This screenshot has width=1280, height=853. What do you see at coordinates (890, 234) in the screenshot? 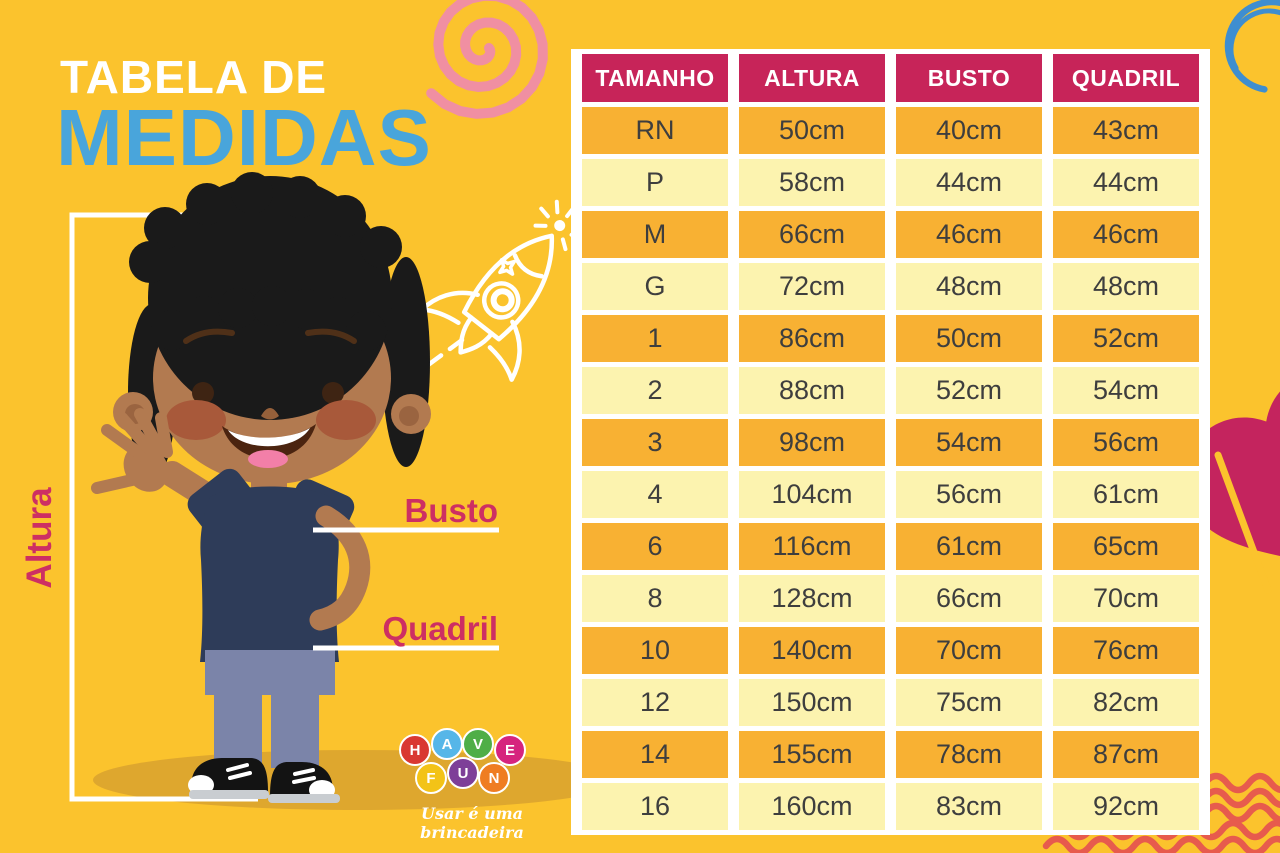
I see `table-row: M 66cm 46cm 46cm` at bounding box center [890, 234].